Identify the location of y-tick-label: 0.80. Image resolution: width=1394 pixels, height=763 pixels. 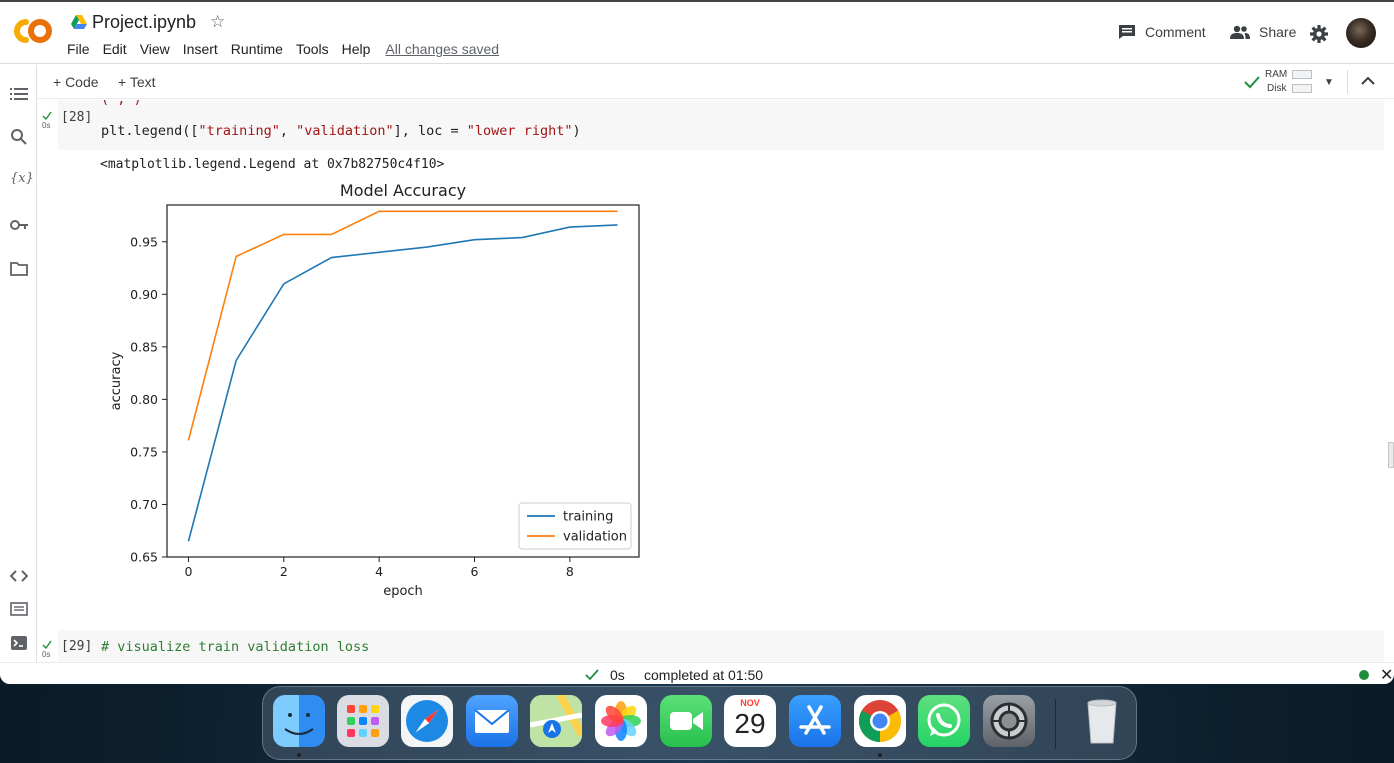
(144, 399).